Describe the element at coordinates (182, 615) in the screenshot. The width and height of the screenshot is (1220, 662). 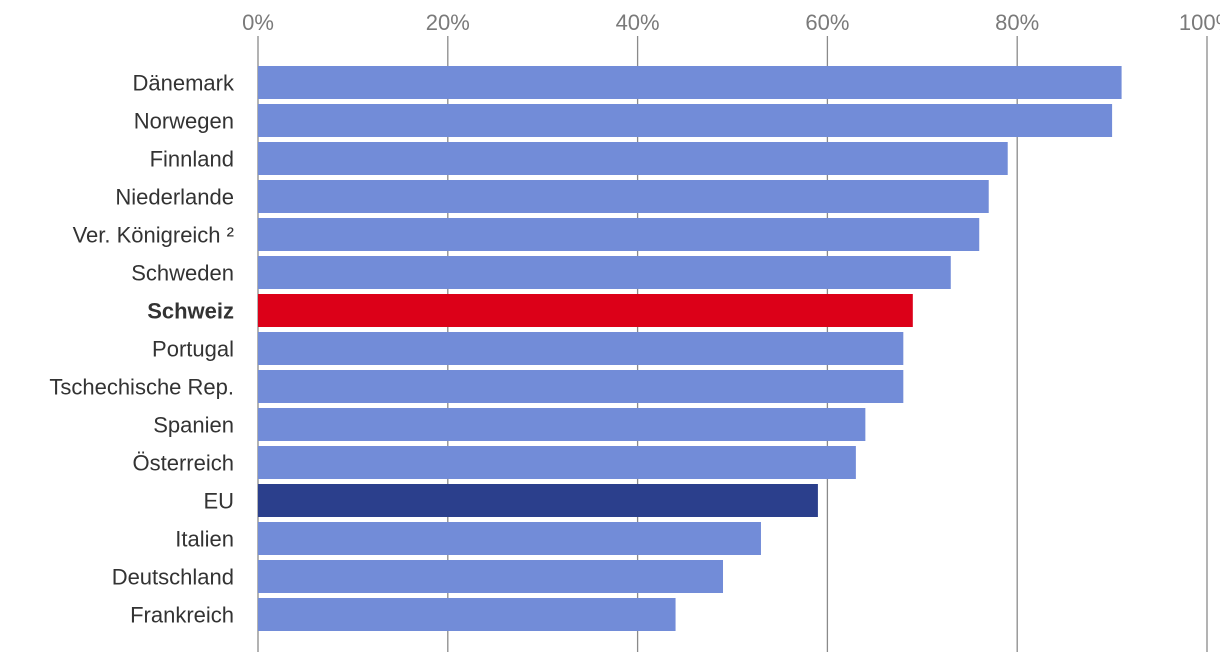
I see `category-label-frankreich: Frankreich` at that location.